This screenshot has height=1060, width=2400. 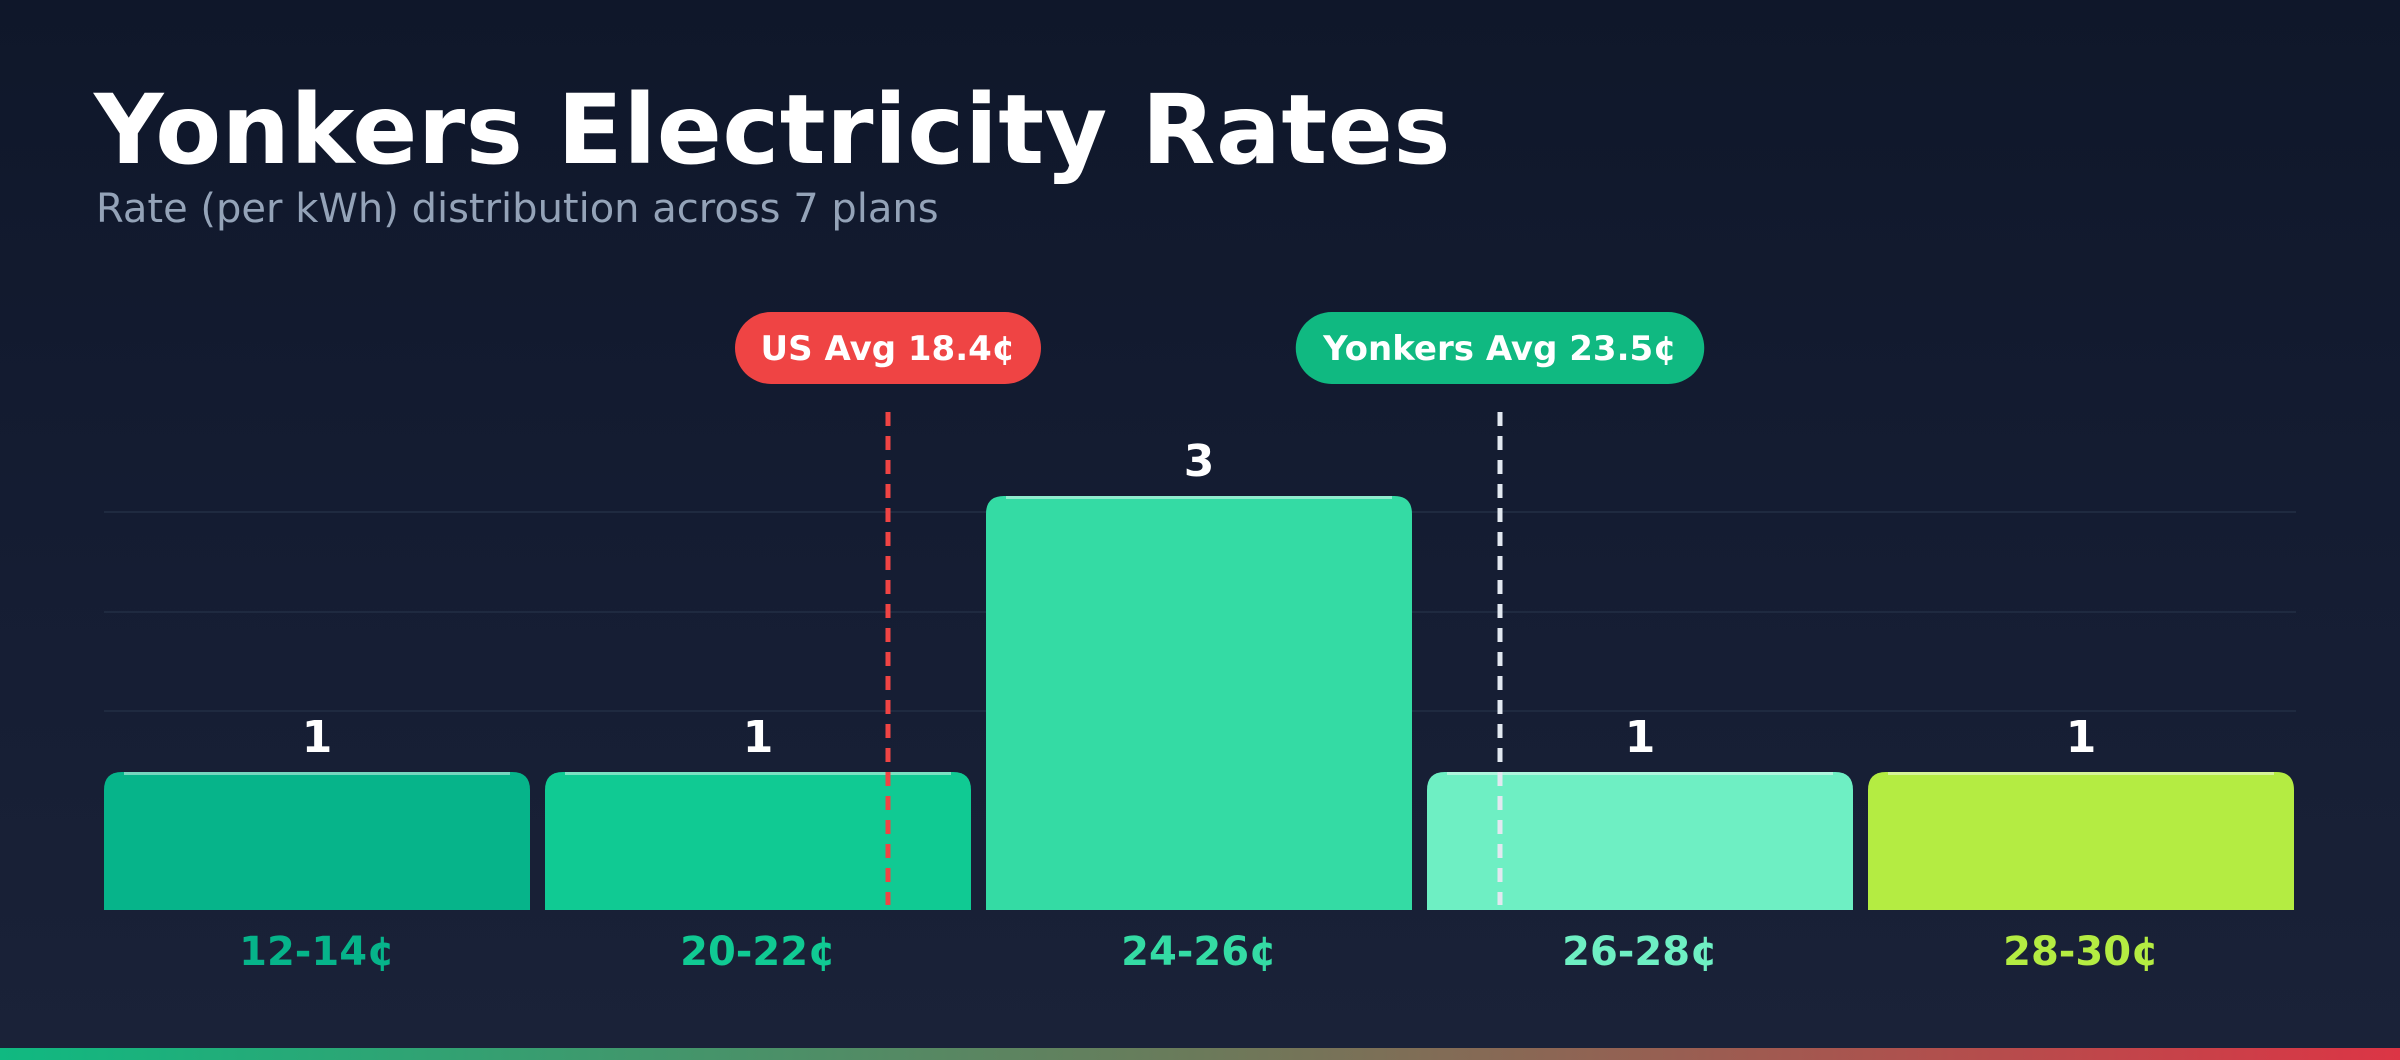 I want to click on bar-24-26¢, so click(x=1199, y=703).